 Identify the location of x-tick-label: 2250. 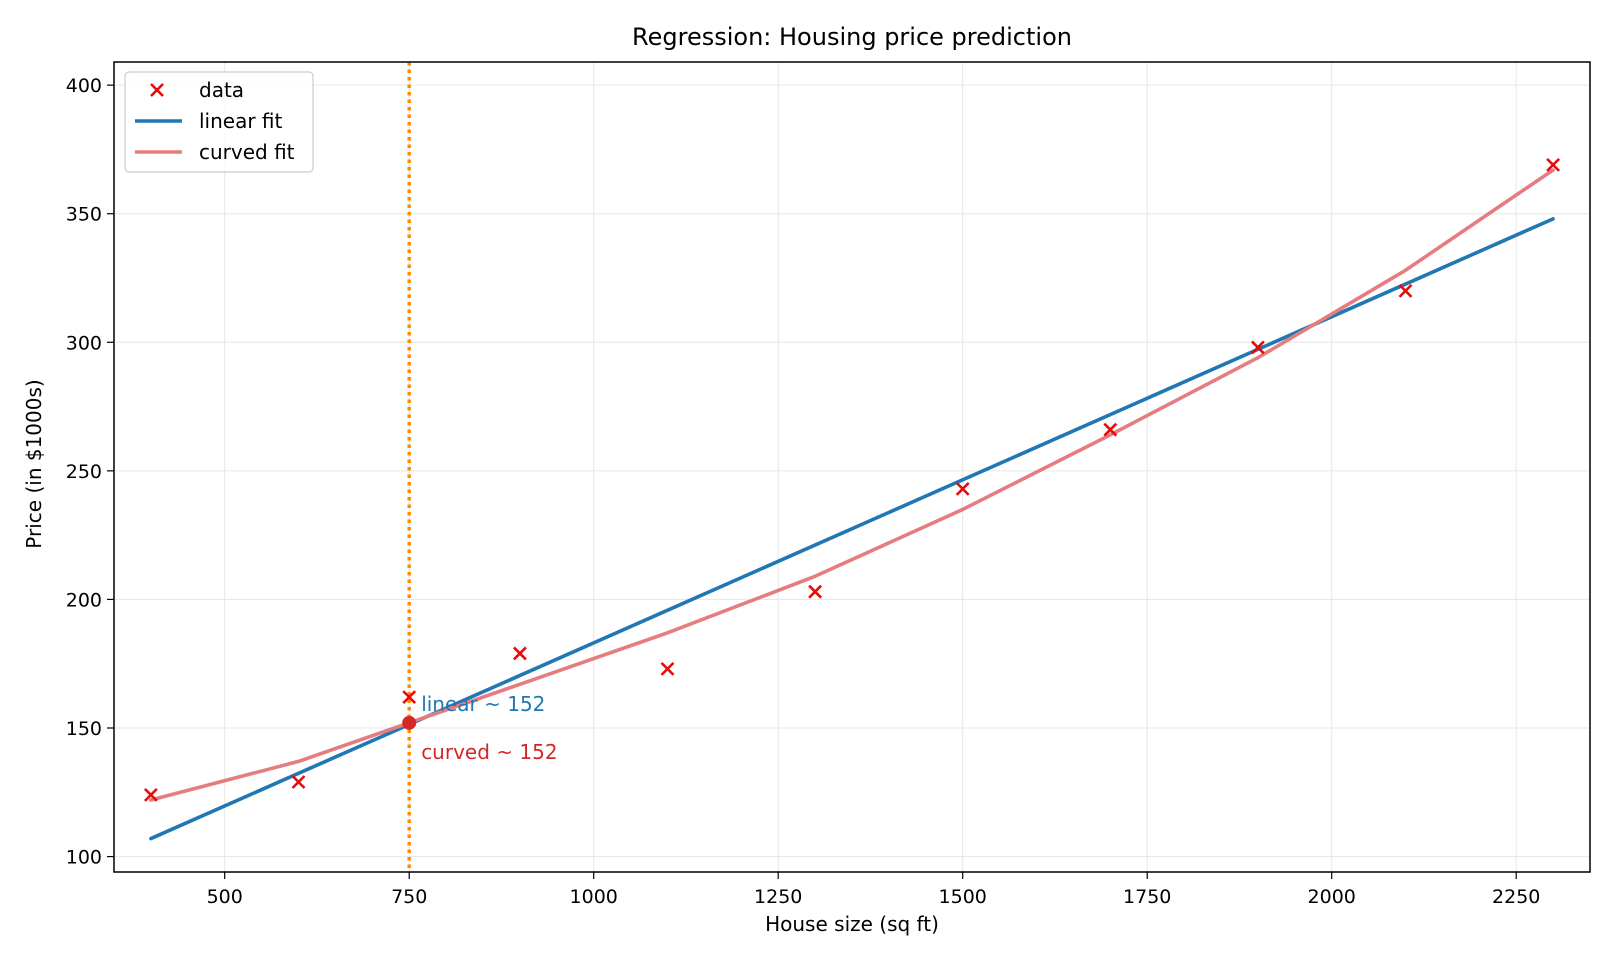
(1516, 897).